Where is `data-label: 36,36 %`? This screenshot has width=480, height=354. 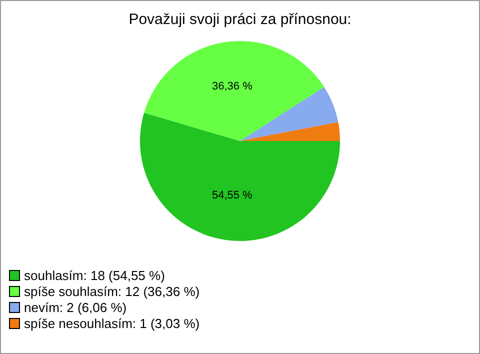
data-label: 36,36 % is located at coordinates (232, 86).